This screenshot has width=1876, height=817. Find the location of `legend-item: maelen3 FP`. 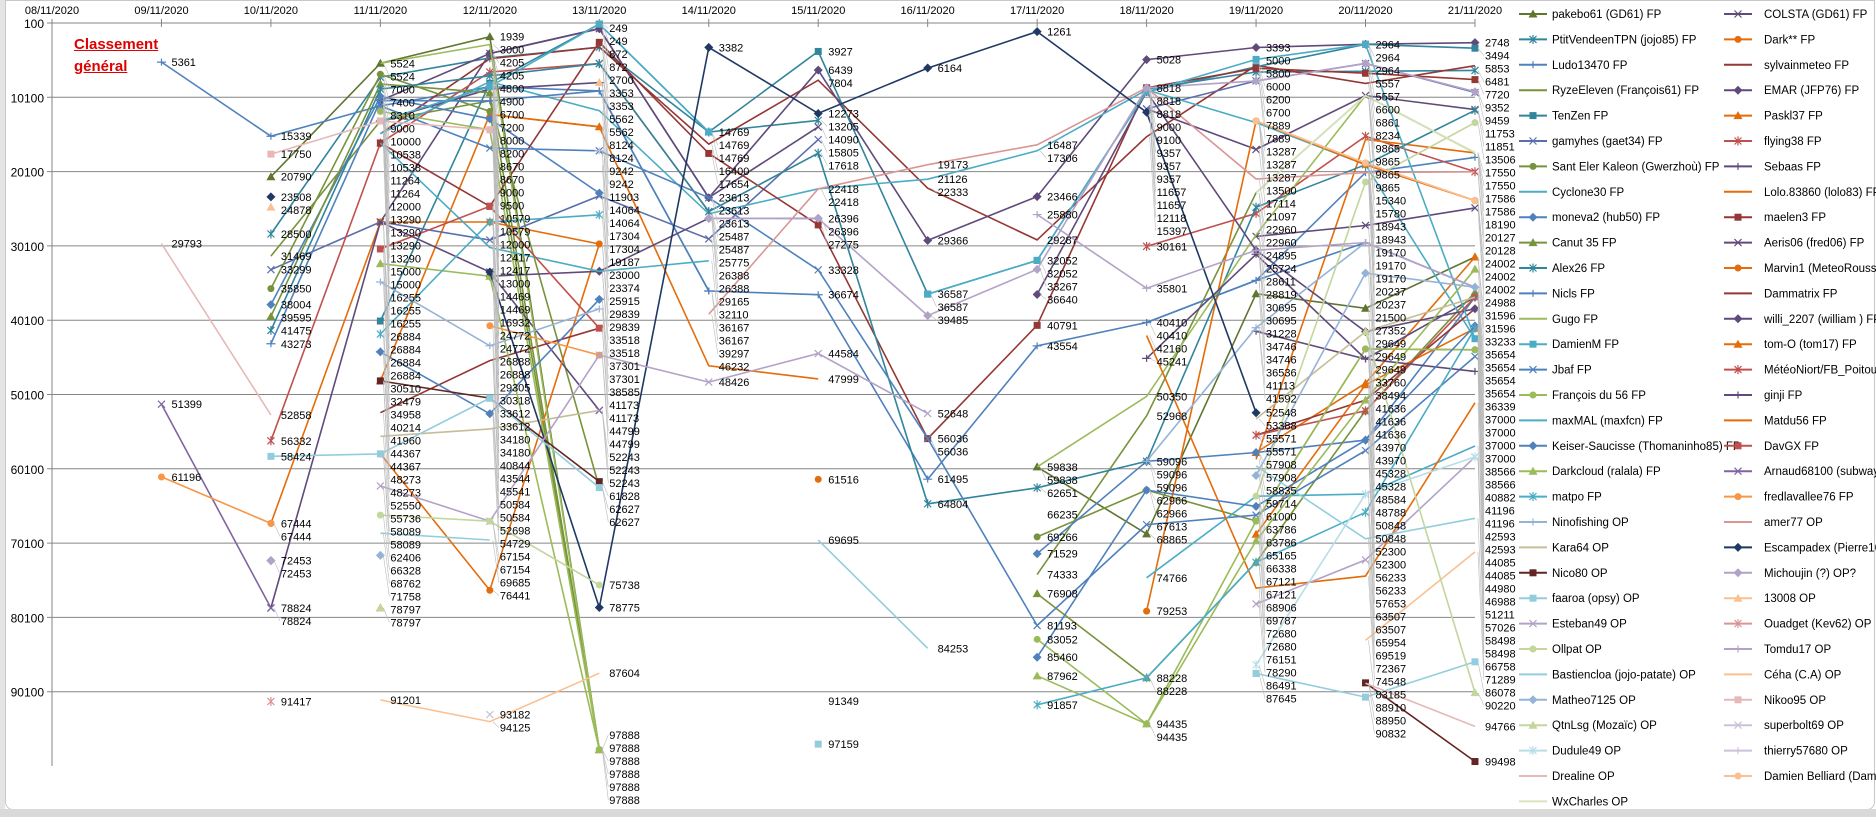

legend-item: maelen3 FP is located at coordinates (1775, 218).